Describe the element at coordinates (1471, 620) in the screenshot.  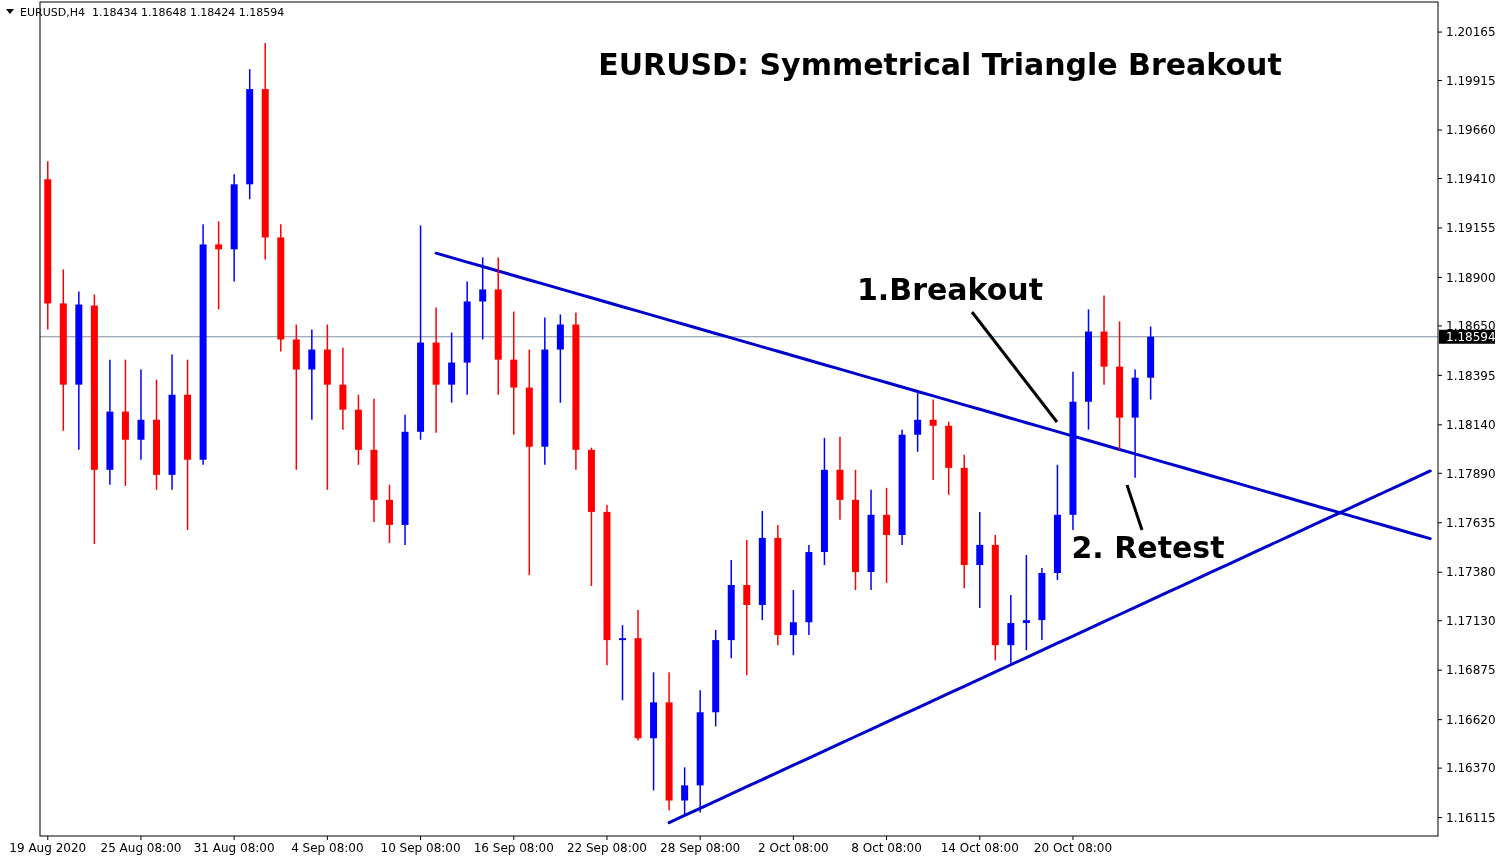
I see `y-tick-label: 1.17130` at that location.